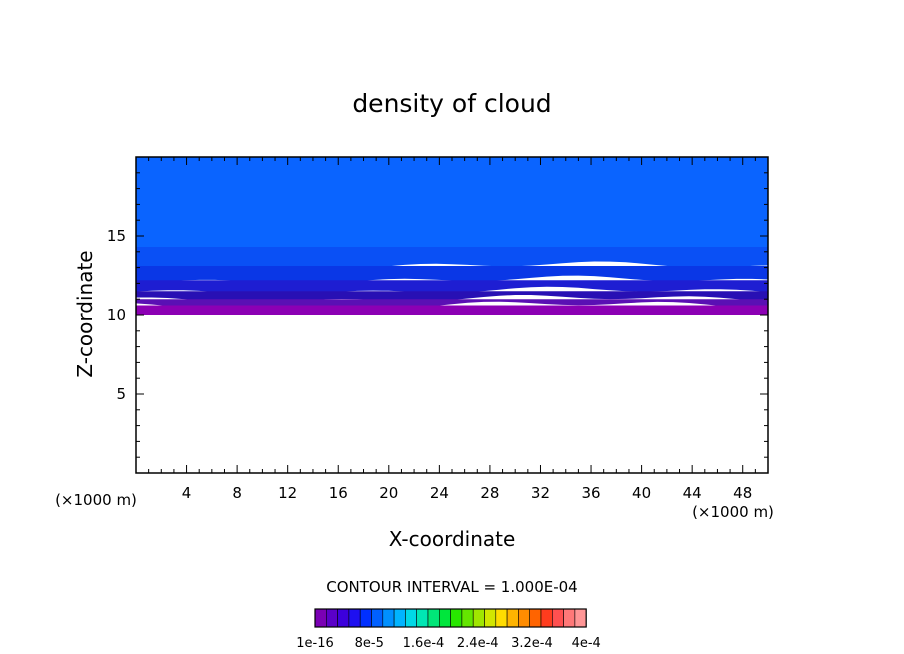 The height and width of the screenshot is (654, 904). Describe the element at coordinates (692, 493) in the screenshot. I see `x-tick-label: 44` at that location.